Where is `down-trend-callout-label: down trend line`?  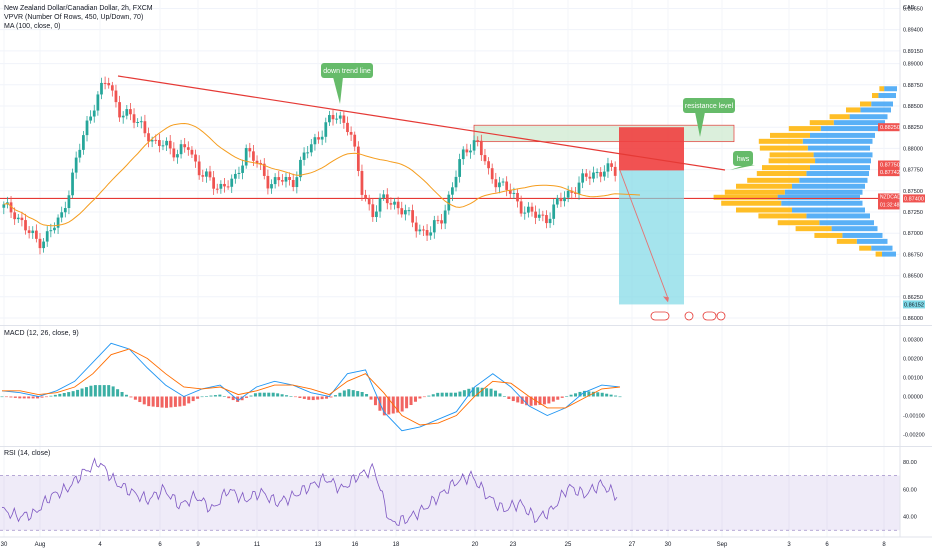 down-trend-callout-label: down trend line is located at coordinates (347, 71).